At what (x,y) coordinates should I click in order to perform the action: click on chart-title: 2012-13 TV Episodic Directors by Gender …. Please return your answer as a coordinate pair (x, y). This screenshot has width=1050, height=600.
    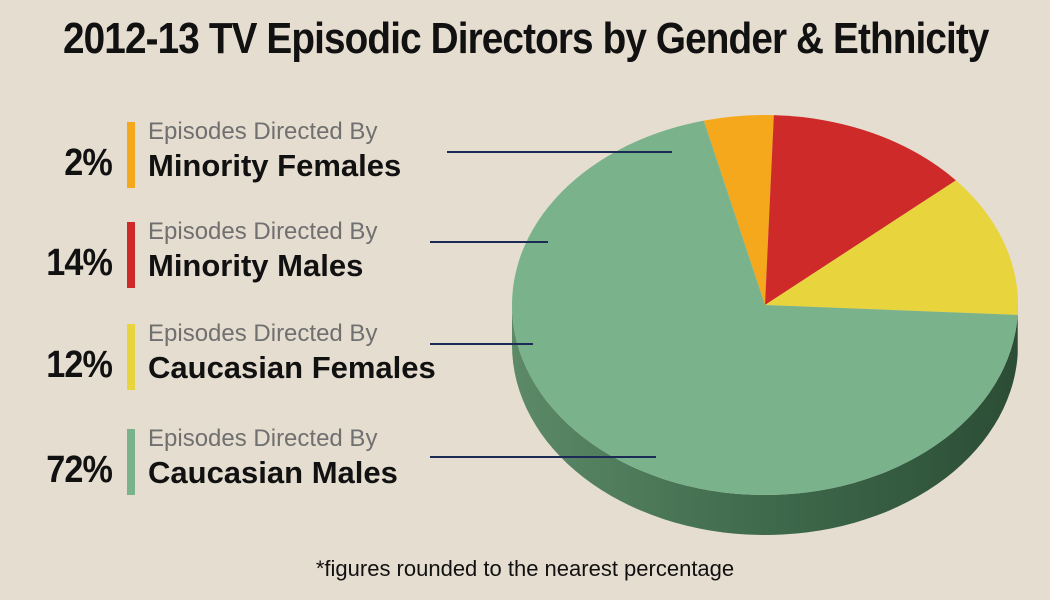
    Looking at the image, I should click on (526, 38).